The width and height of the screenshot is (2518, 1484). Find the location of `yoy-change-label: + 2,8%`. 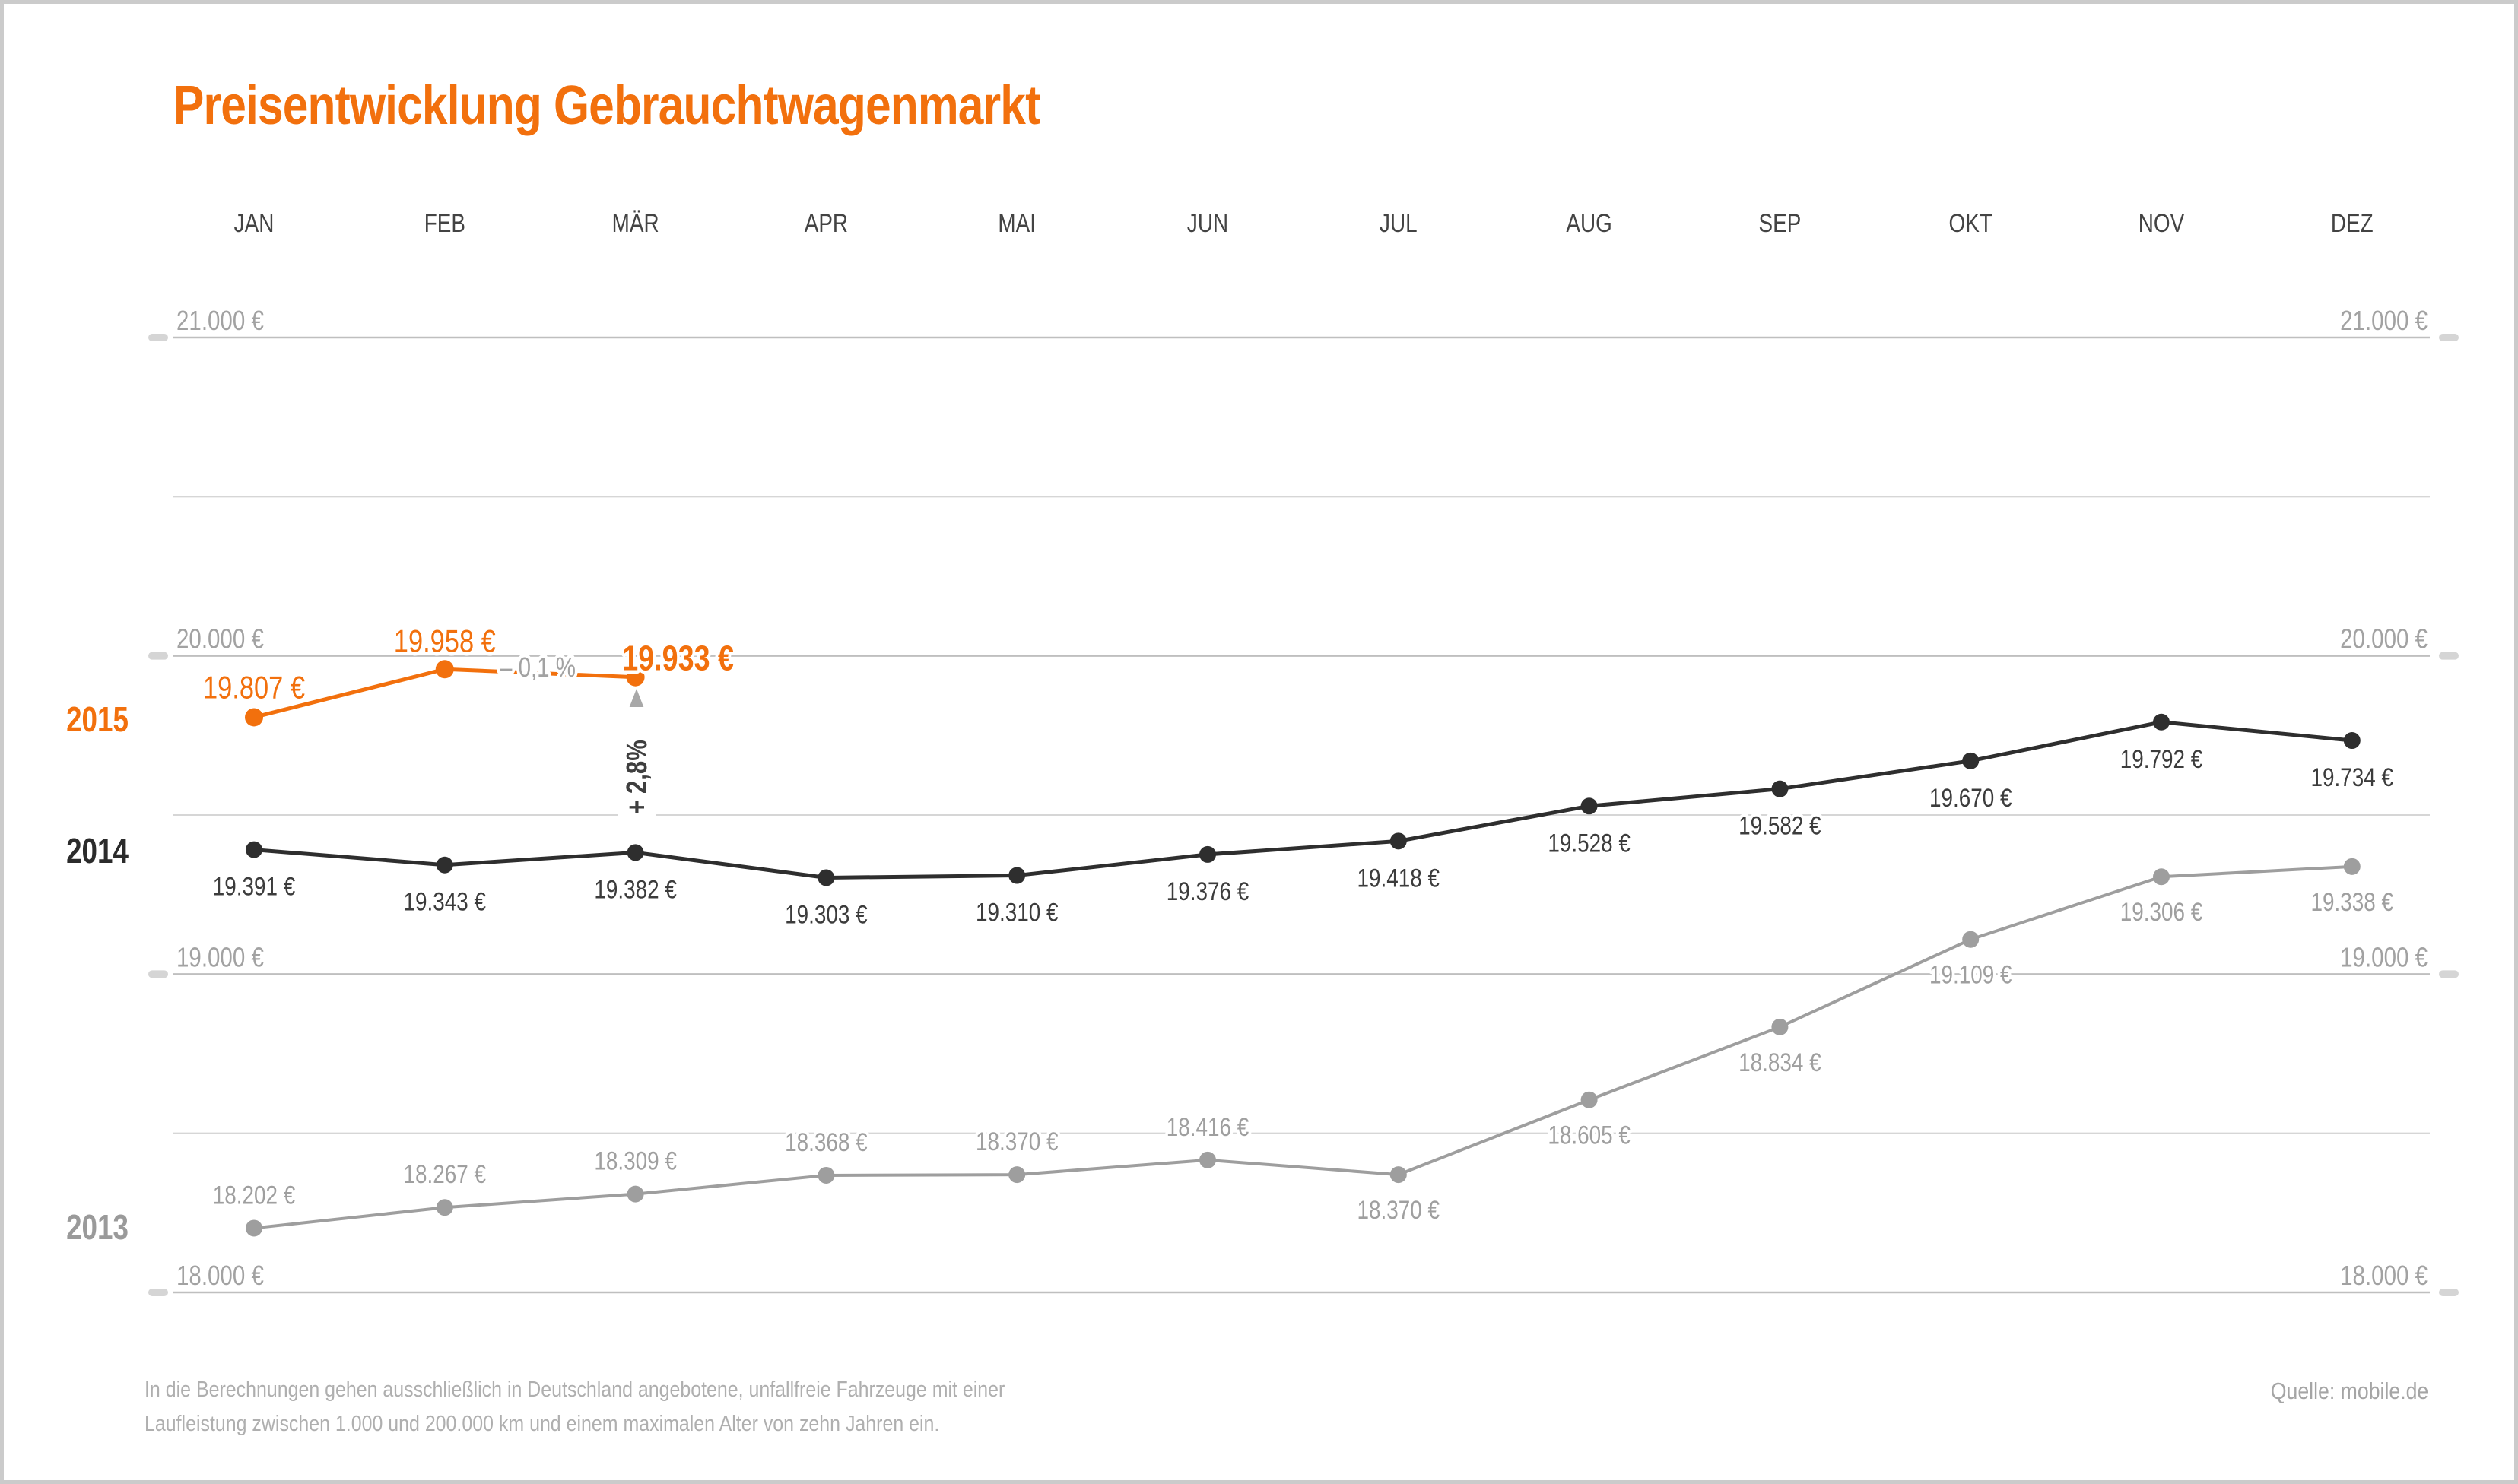

yoy-change-label: + 2,8% is located at coordinates (637, 777).